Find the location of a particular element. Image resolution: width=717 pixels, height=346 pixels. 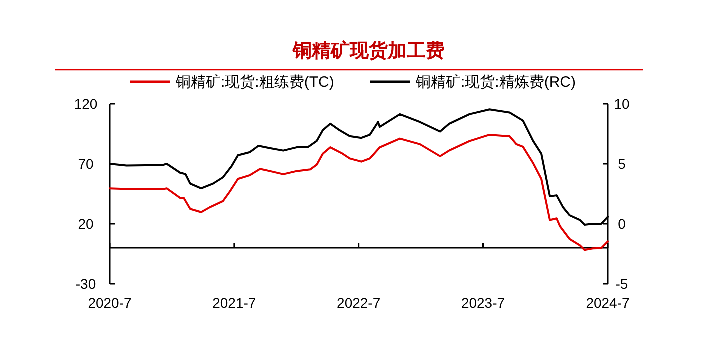

legend-label: 铜精矿:现货:精炼费(RC) is located at coordinates (495, 82).